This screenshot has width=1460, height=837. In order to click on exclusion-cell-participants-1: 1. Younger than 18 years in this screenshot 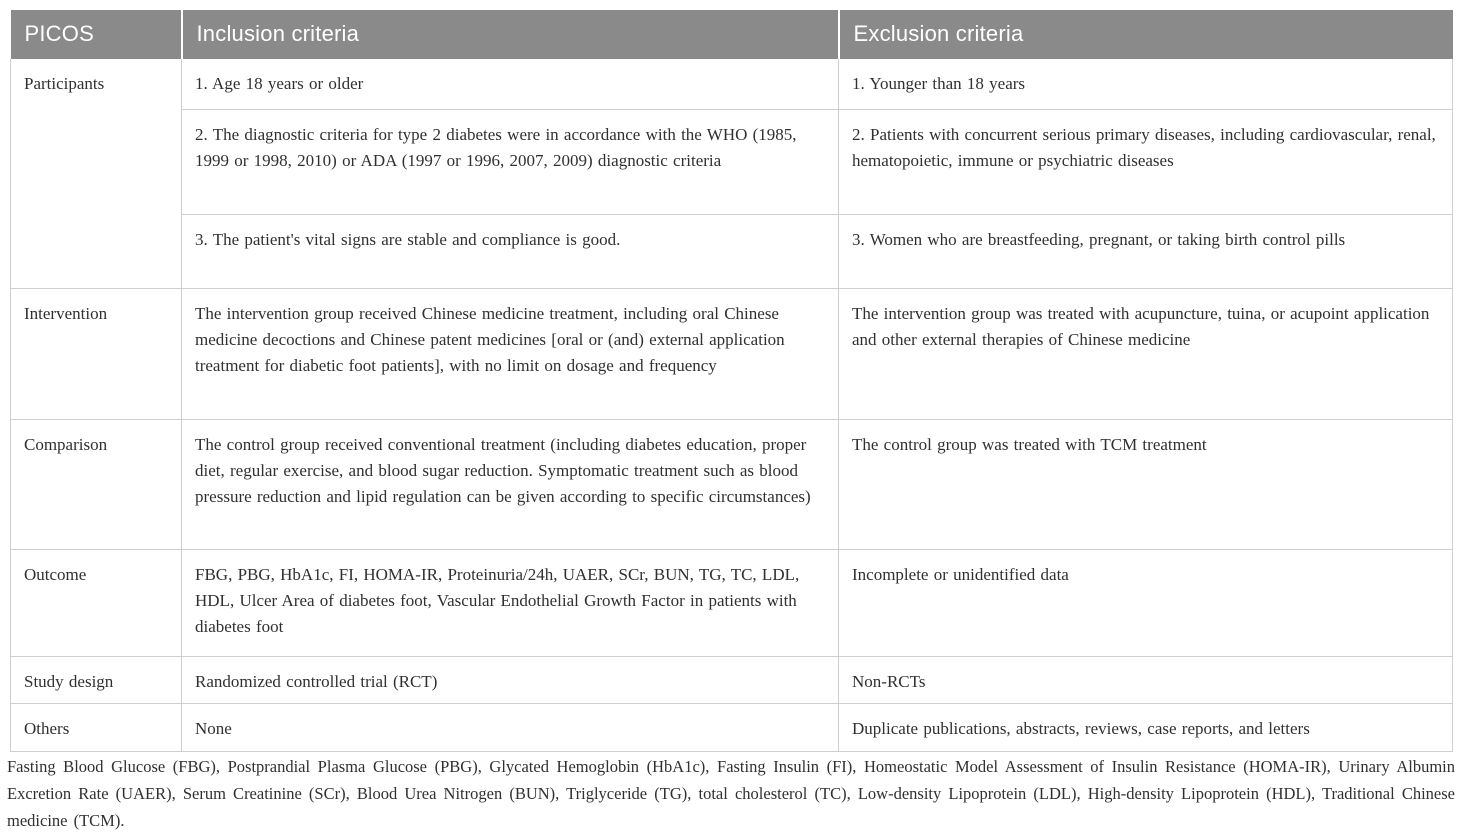, I will do `click(1145, 84)`.